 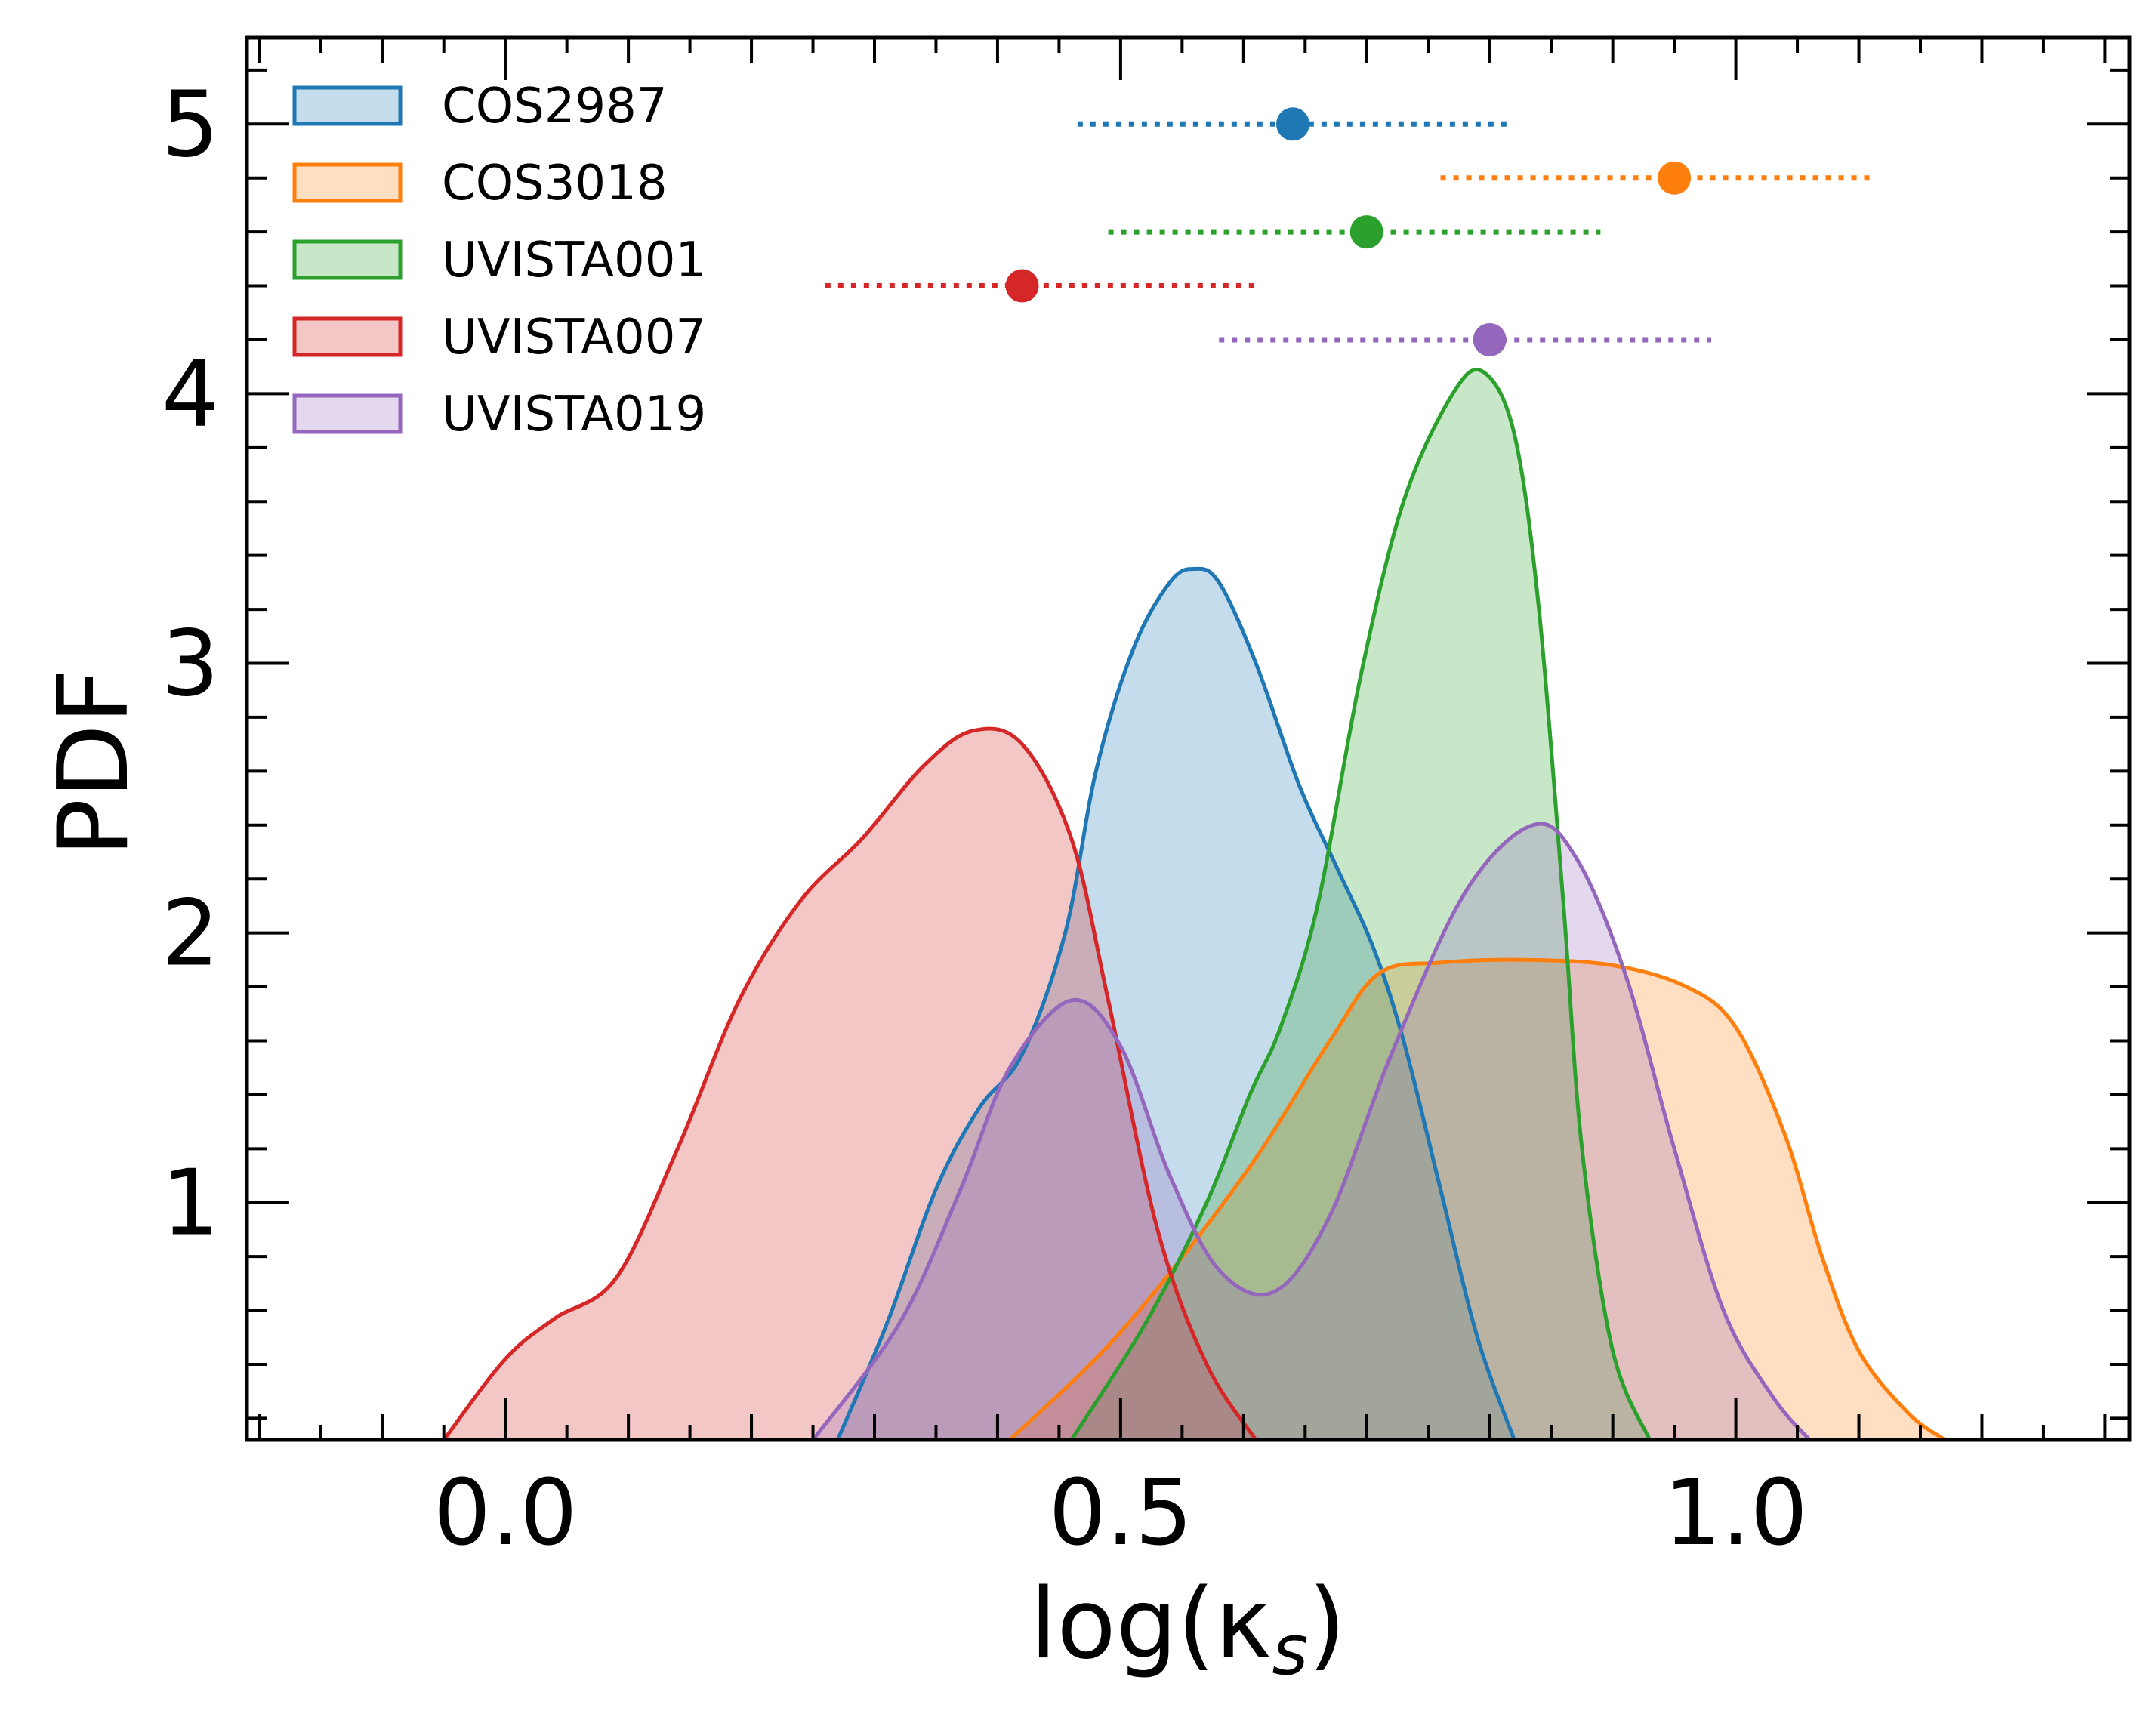 I want to click on y-tick-label: 2, so click(x=190, y=934).